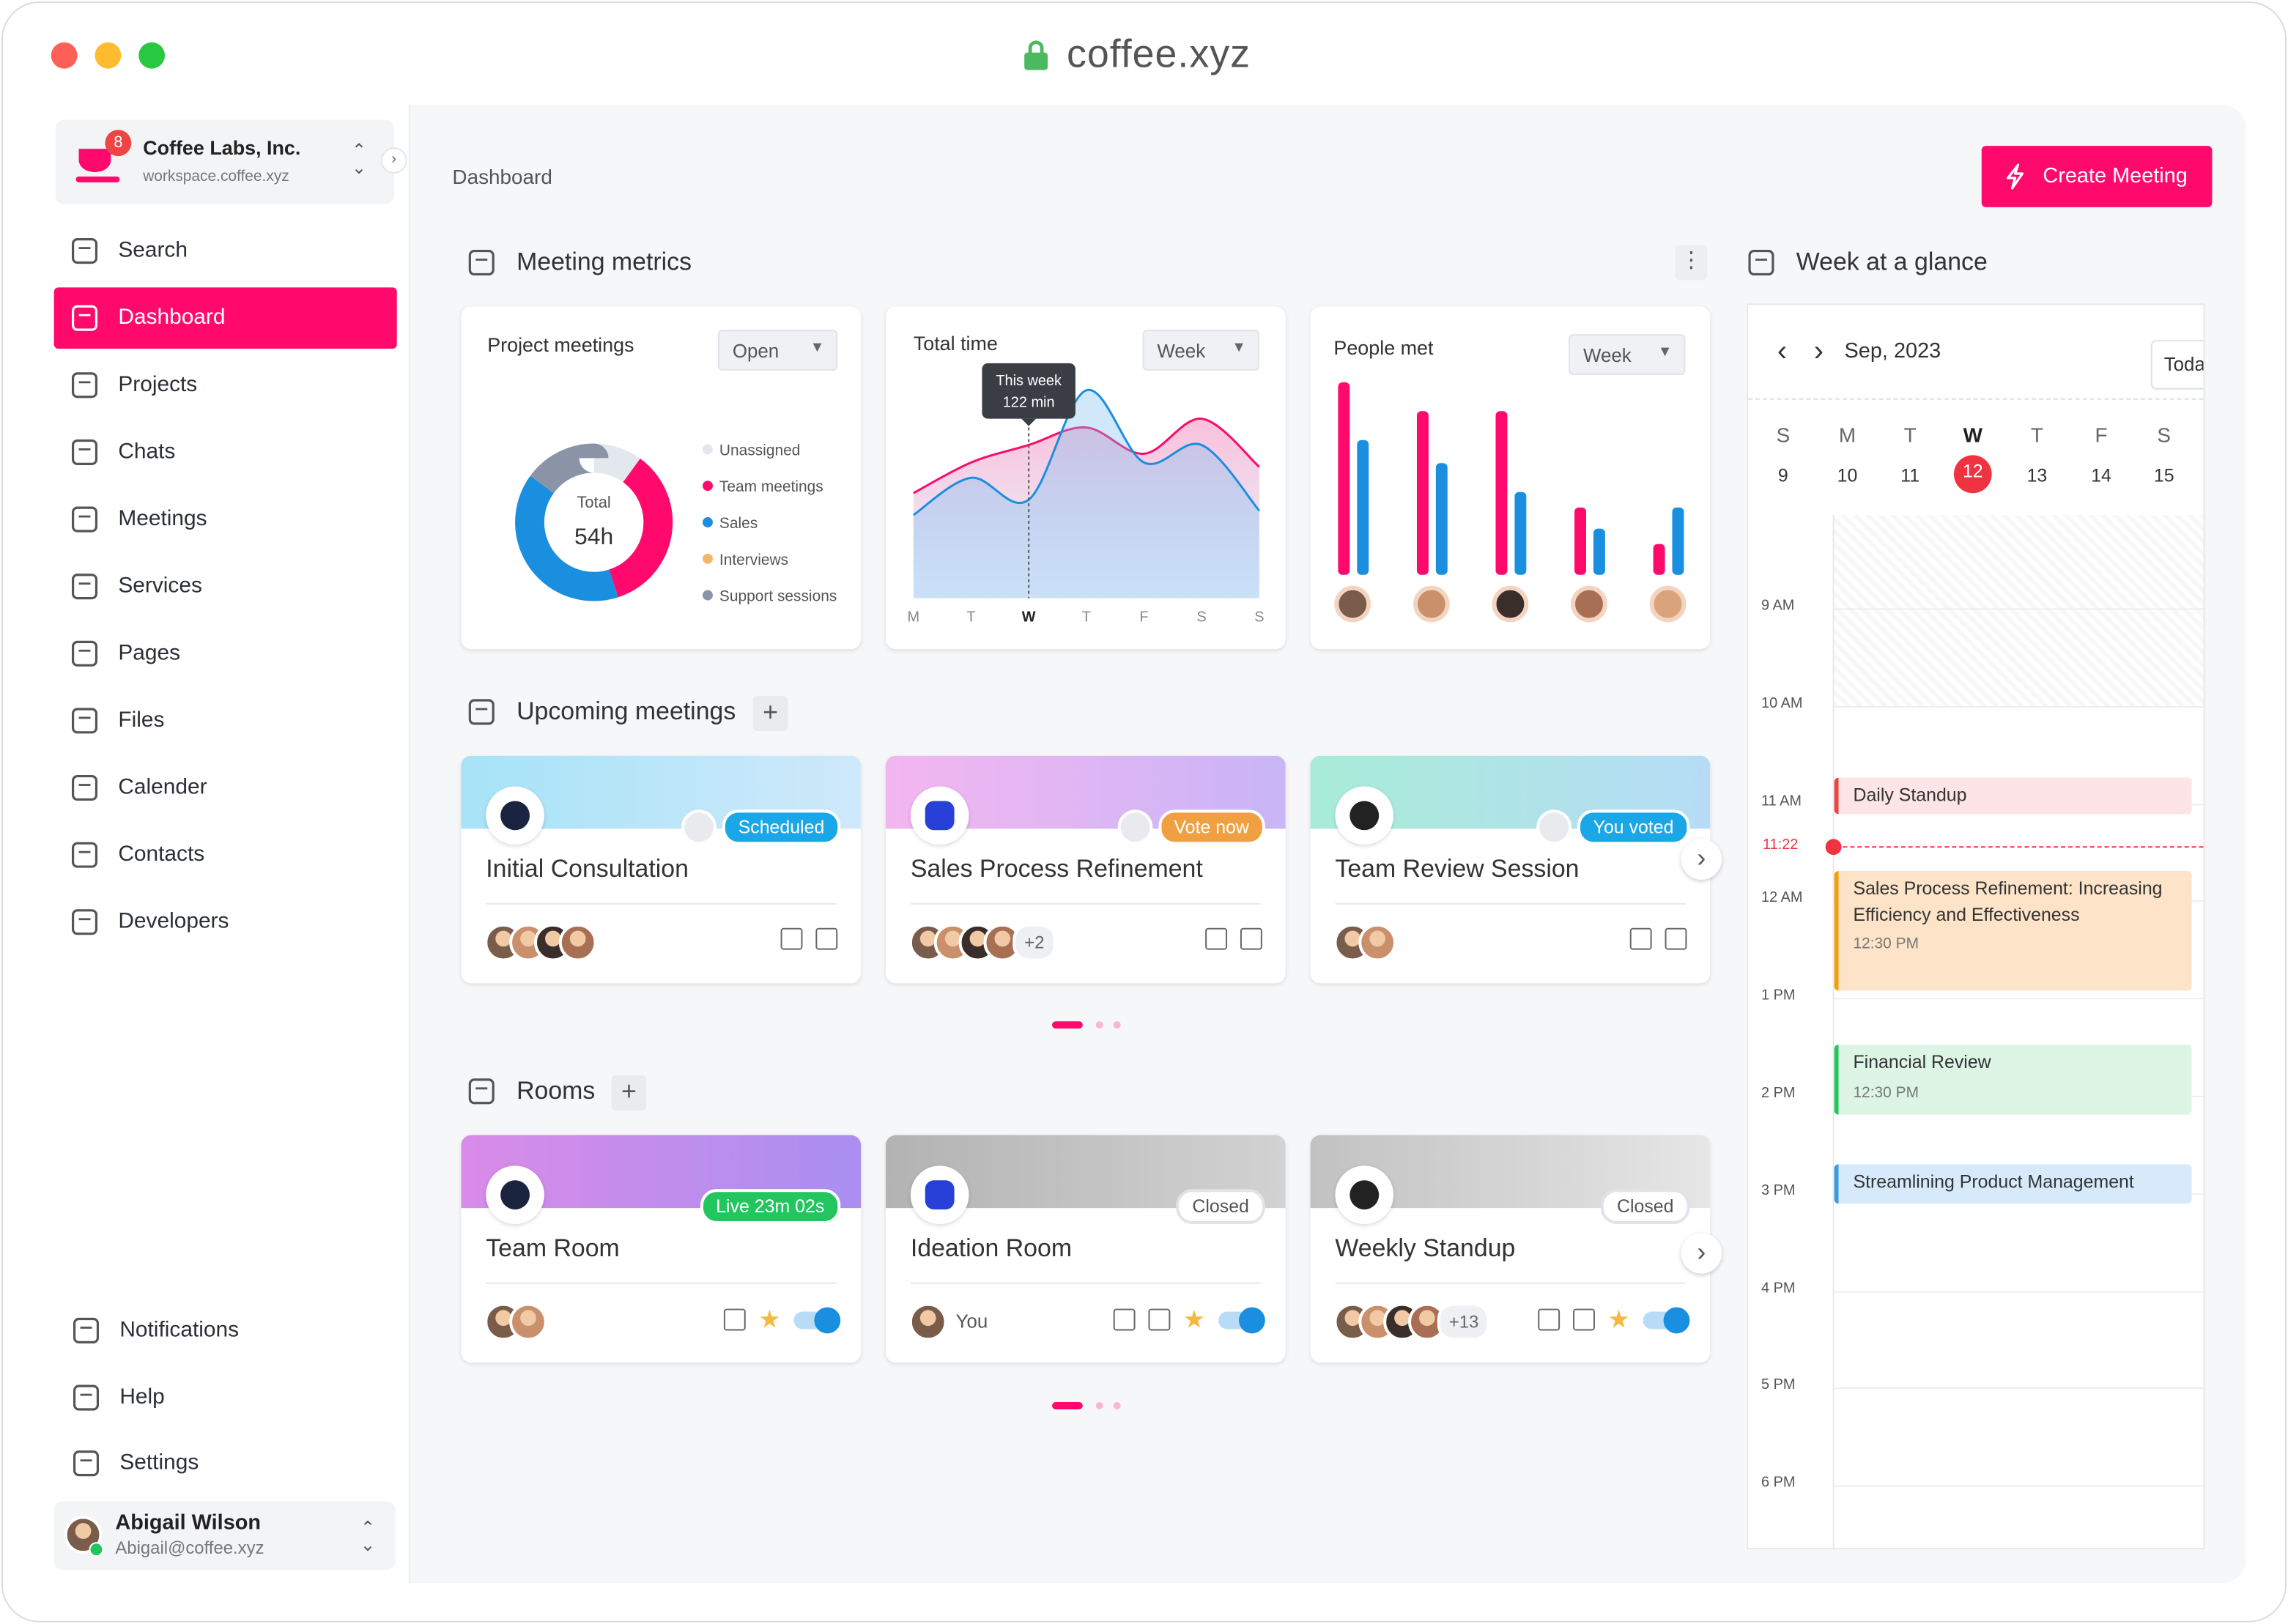 Image resolution: width=2288 pixels, height=1624 pixels. Describe the element at coordinates (2037, 476) in the screenshot. I see `date: 13` at that location.